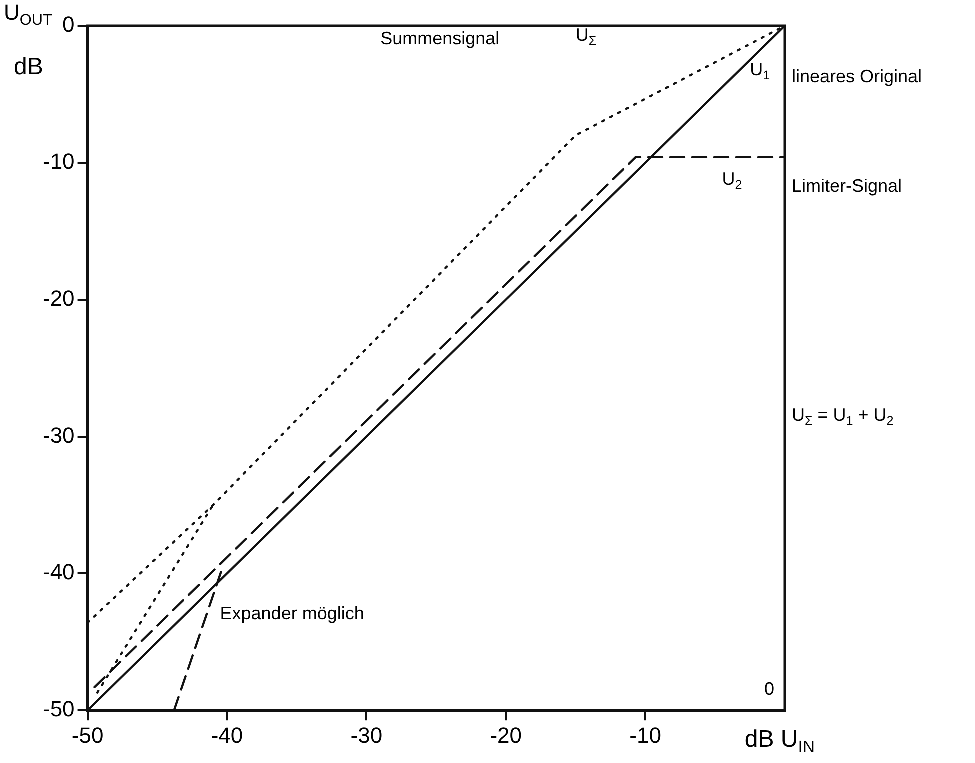 Image resolution: width=975 pixels, height=763 pixels. I want to click on y-tick-label: -10, so click(59, 161).